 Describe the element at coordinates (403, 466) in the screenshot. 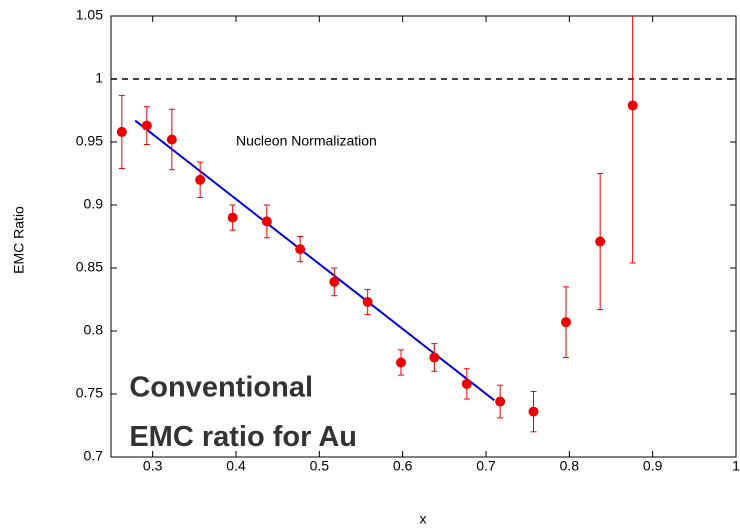

I see `x-tick-label: 0.6` at that location.